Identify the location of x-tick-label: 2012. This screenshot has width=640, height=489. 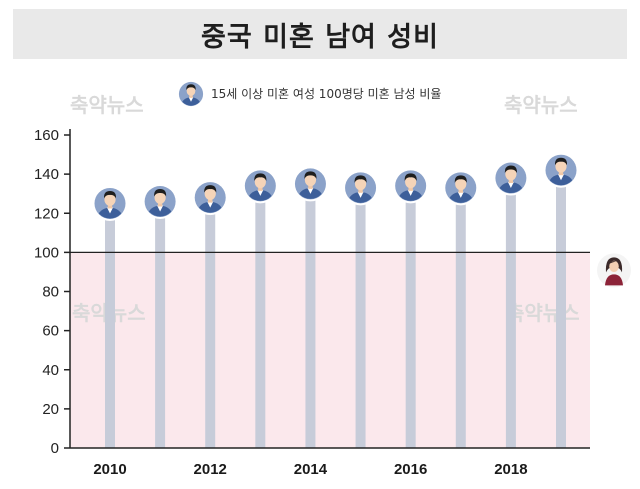
(210, 469).